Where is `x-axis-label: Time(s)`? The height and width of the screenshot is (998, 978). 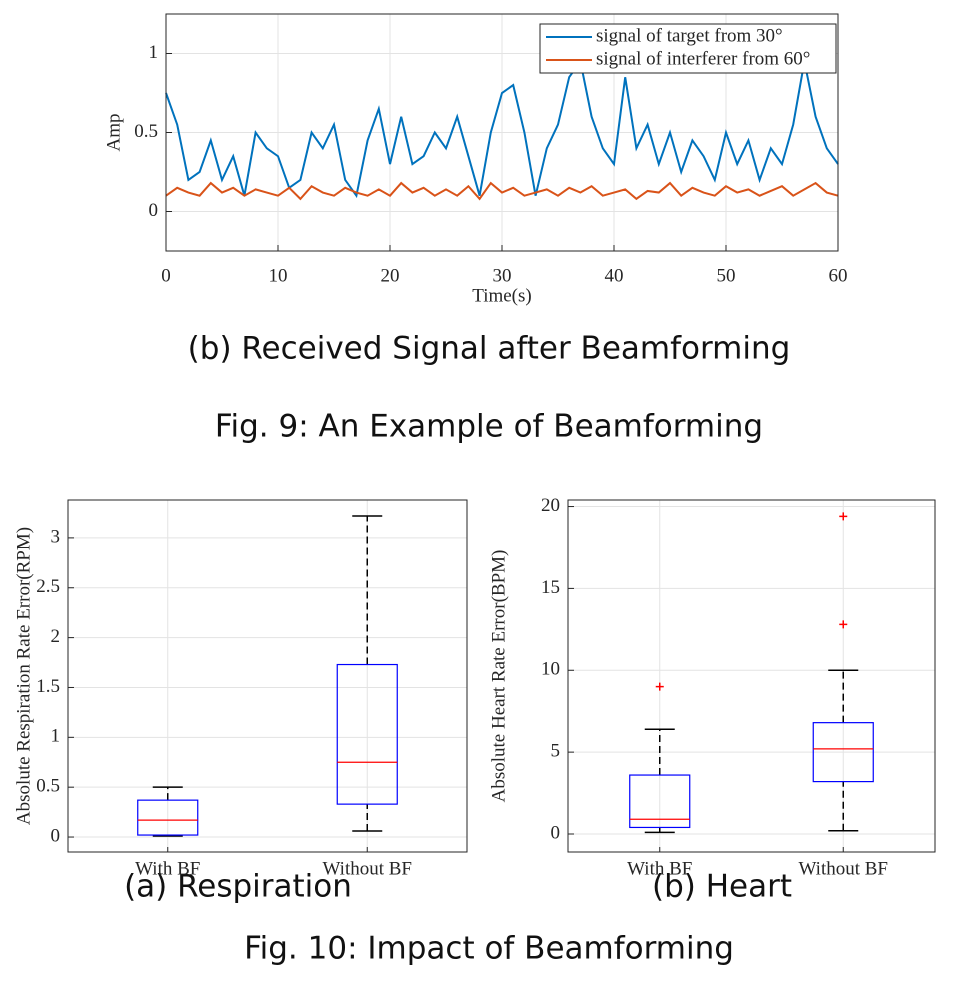 x-axis-label: Time(s) is located at coordinates (501, 295).